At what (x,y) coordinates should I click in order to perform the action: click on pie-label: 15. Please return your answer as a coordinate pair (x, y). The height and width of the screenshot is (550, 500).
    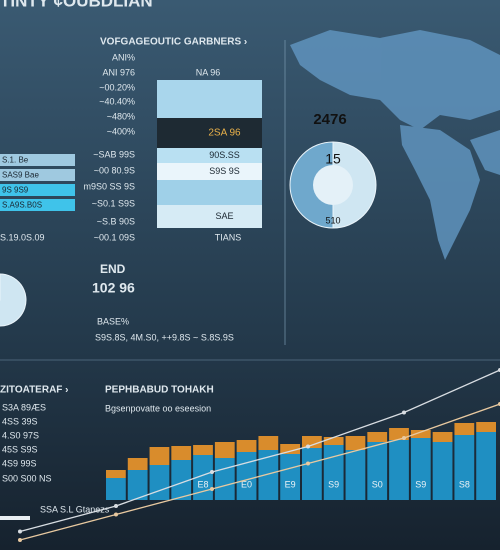
    Looking at the image, I should click on (333, 159).